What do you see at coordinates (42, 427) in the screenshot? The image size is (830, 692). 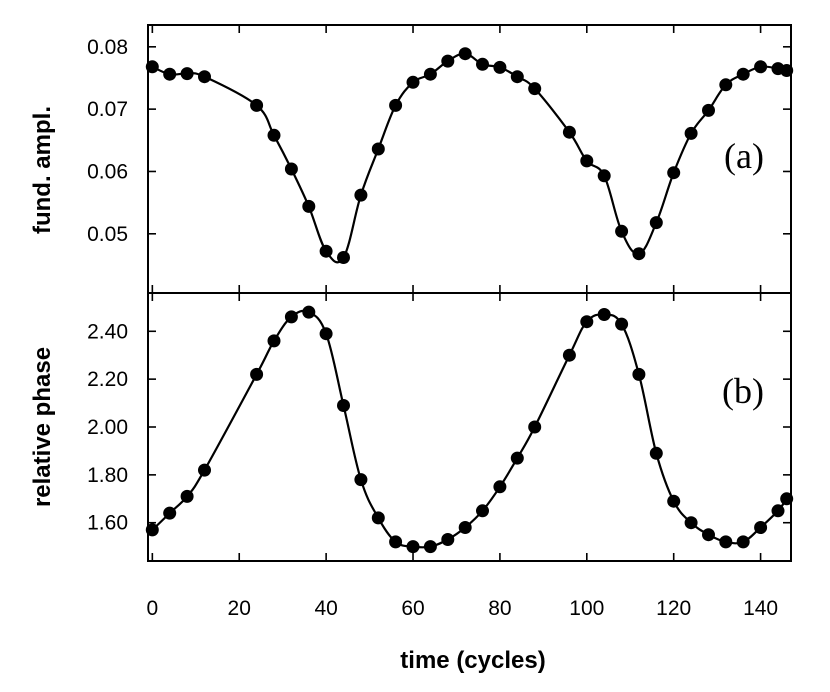 I see `panel-b-ylabel: relative phase` at bounding box center [42, 427].